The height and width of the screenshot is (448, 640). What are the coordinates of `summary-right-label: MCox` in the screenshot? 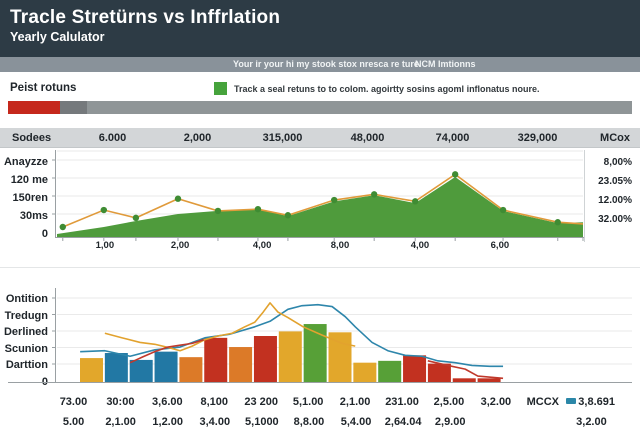 It's located at (615, 137).